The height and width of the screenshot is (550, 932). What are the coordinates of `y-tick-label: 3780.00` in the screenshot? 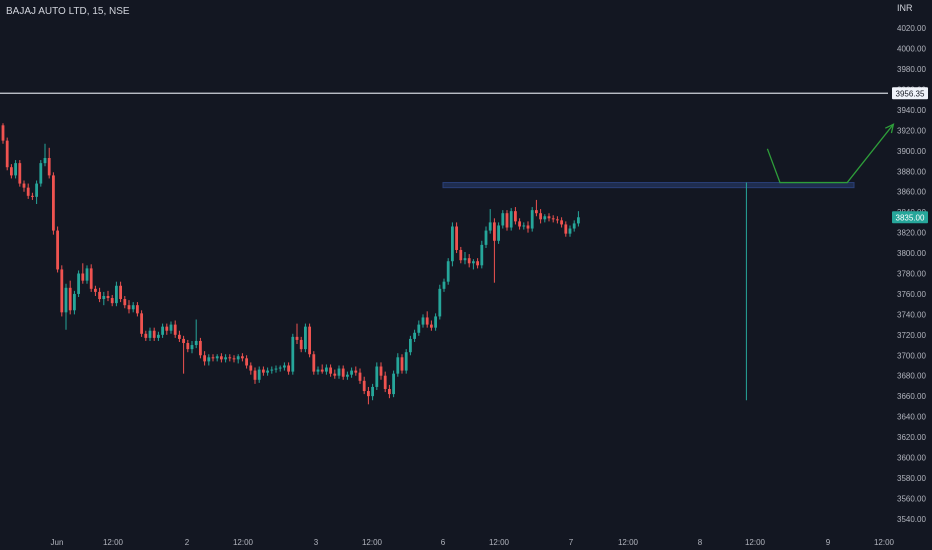 It's located at (911, 274).